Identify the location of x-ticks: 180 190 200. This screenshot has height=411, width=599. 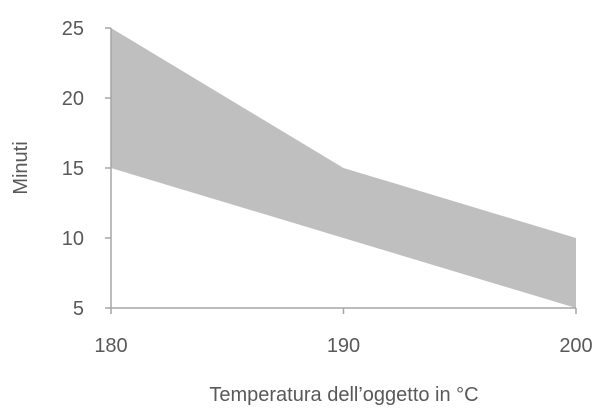
(343, 332).